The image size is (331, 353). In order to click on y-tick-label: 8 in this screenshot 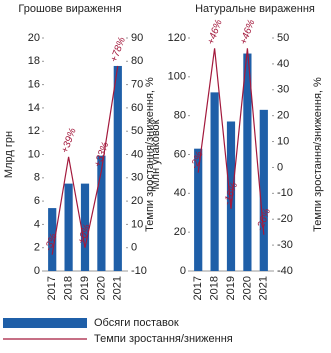, I will do `click(37, 178)`.